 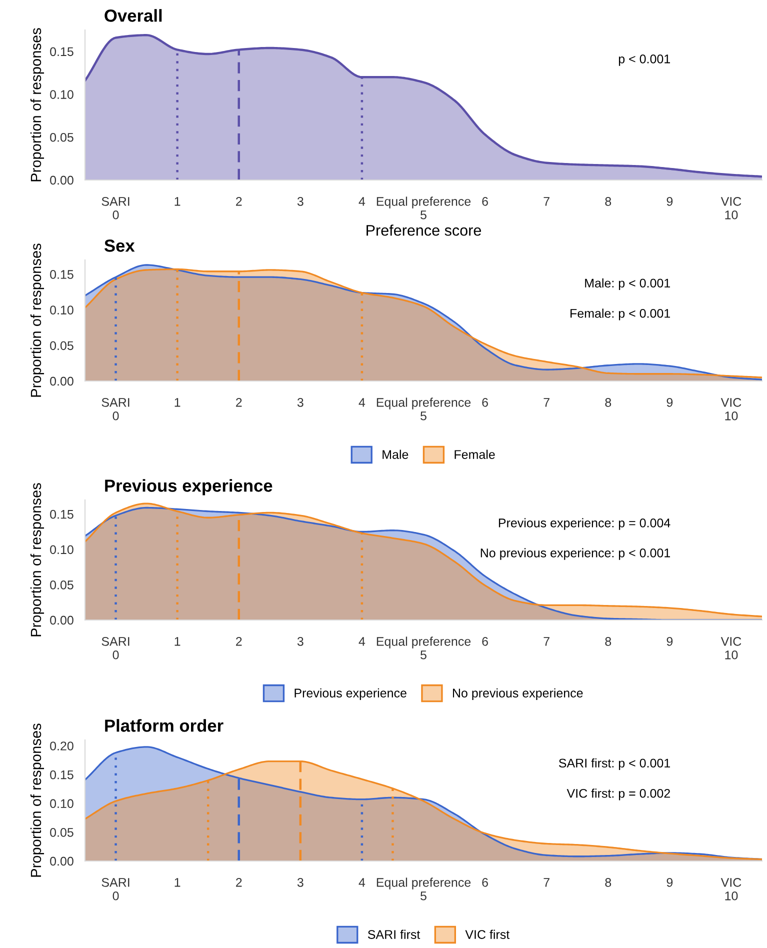 What do you see at coordinates (627, 284) in the screenshot?
I see `annotation: Male: p < 0.001` at bounding box center [627, 284].